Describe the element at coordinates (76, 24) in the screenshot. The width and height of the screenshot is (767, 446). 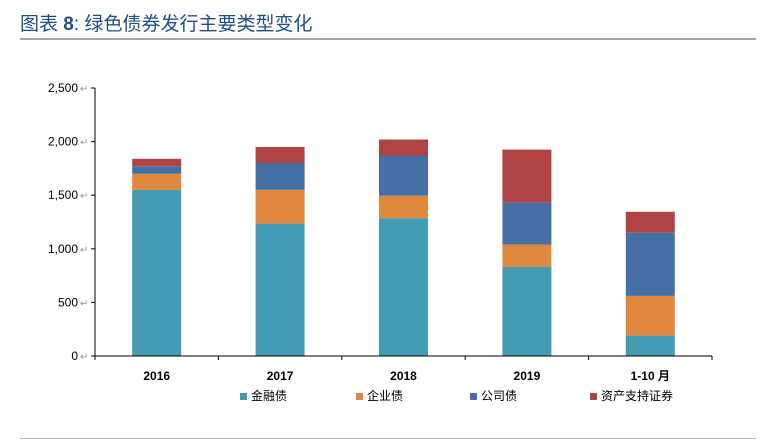
I see `title-colon: :` at that location.